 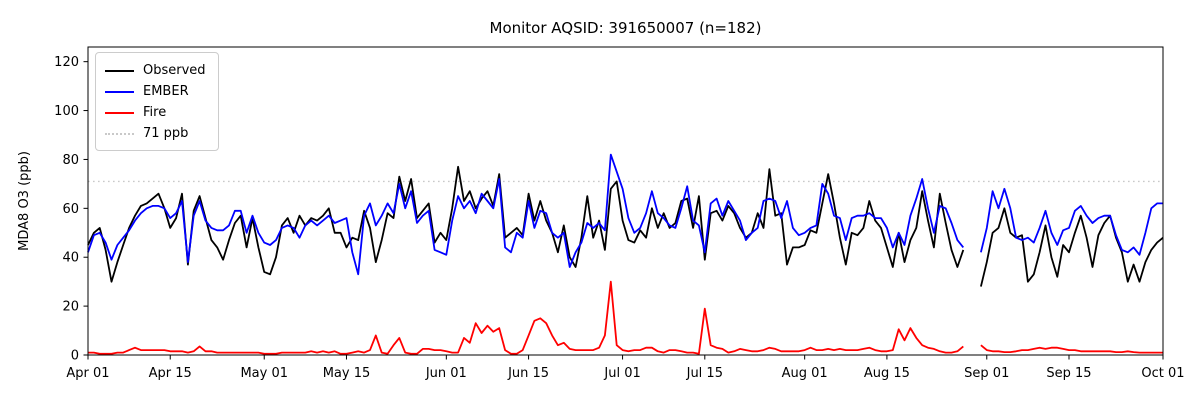 What do you see at coordinates (347, 373) in the screenshot?
I see `x-tick-label: May 15` at bounding box center [347, 373].